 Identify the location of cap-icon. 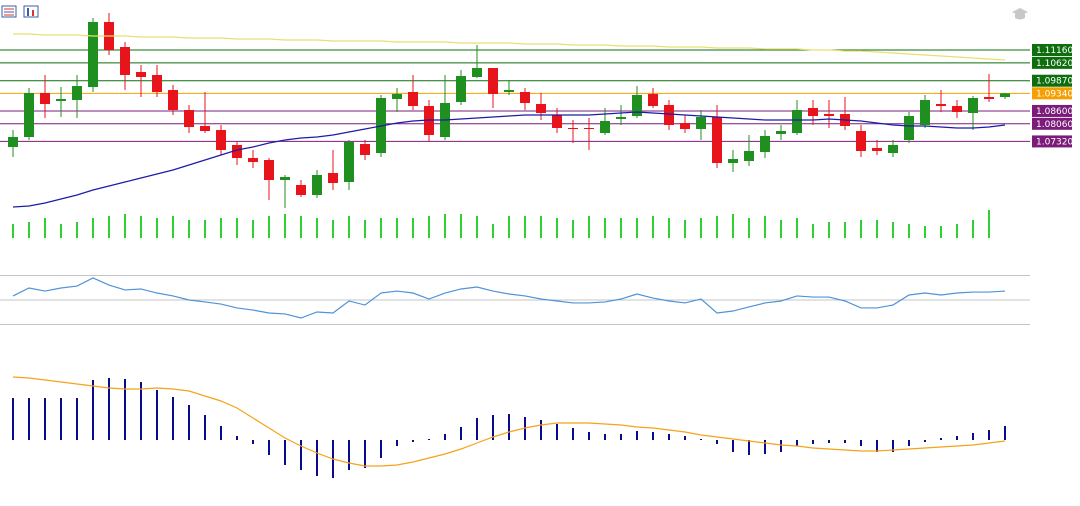
(1020, 14).